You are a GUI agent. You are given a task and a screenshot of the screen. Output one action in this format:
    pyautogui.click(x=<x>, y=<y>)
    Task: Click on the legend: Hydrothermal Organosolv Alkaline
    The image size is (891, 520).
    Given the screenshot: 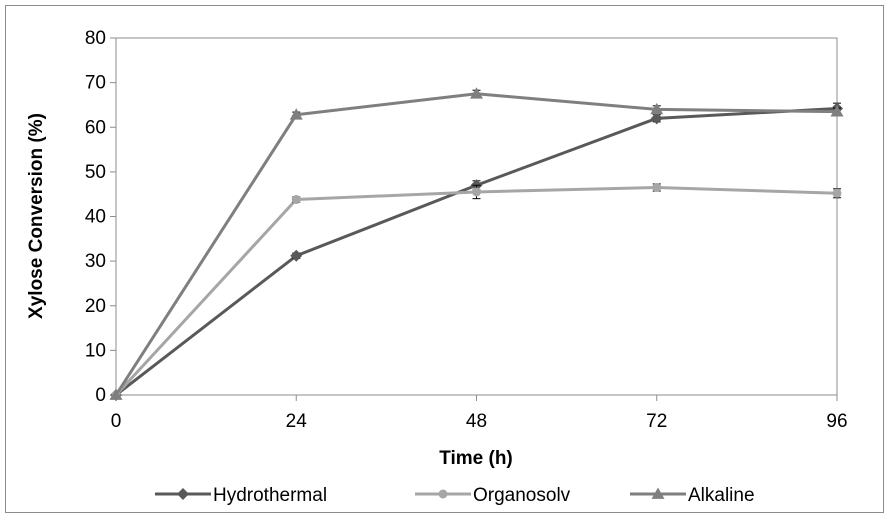 What is the action you would take?
    pyautogui.click(x=455, y=495)
    